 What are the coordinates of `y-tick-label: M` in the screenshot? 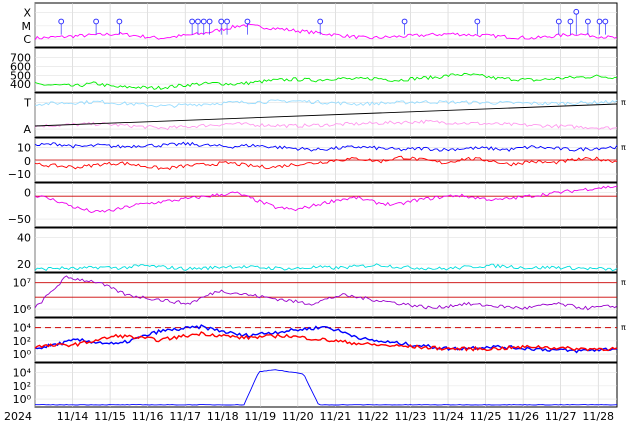 It's located at (27, 26).